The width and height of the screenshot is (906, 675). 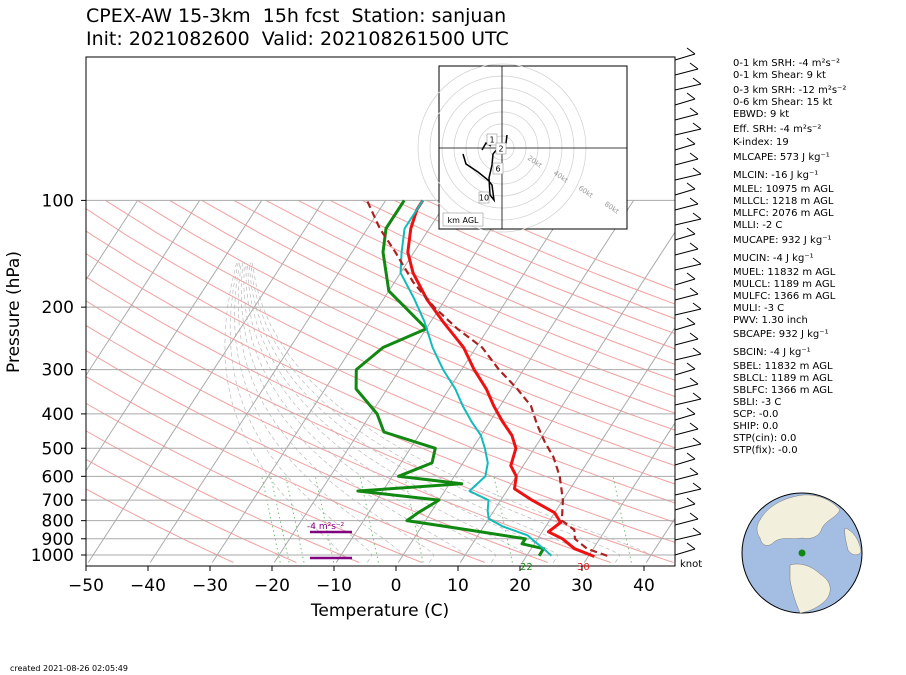 I want to click on index-item: MUEL: 11832 m AGL, so click(x=784, y=272).